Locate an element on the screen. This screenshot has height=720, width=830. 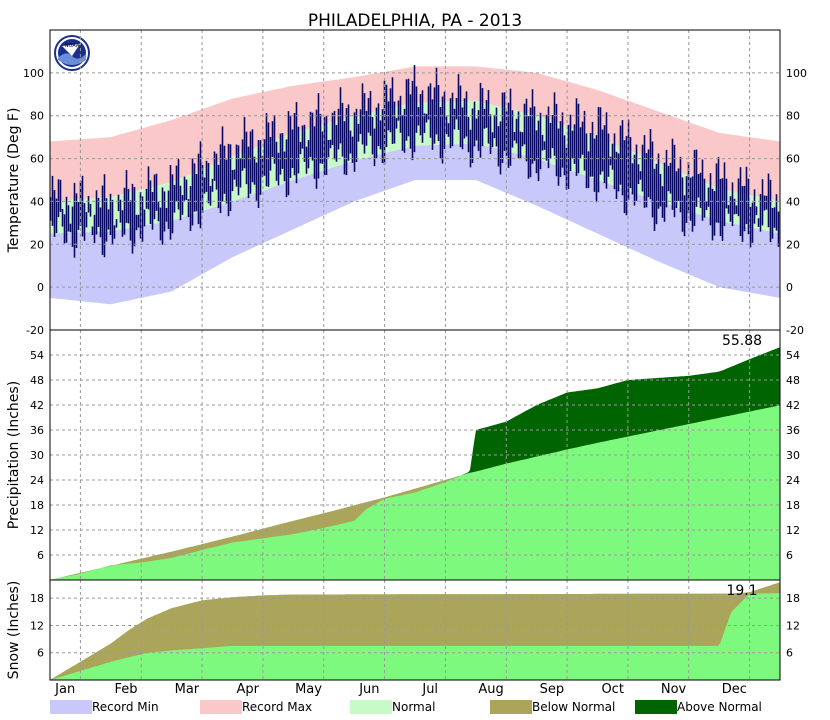
month-label: Feb is located at coordinates (126, 689).